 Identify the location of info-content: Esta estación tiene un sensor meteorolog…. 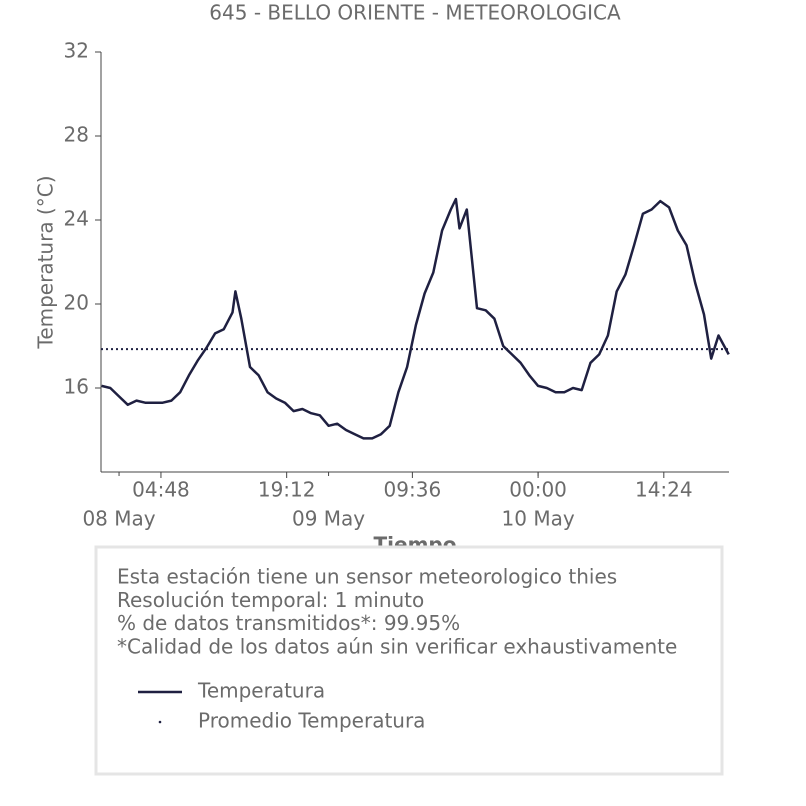
(397, 649).